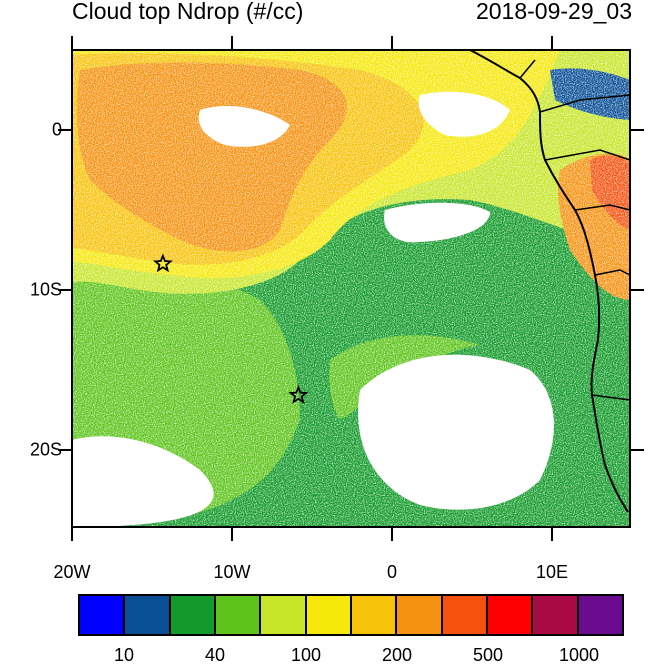  Describe the element at coordinates (56, 129) in the screenshot. I see `y-tick-label: 0` at that location.